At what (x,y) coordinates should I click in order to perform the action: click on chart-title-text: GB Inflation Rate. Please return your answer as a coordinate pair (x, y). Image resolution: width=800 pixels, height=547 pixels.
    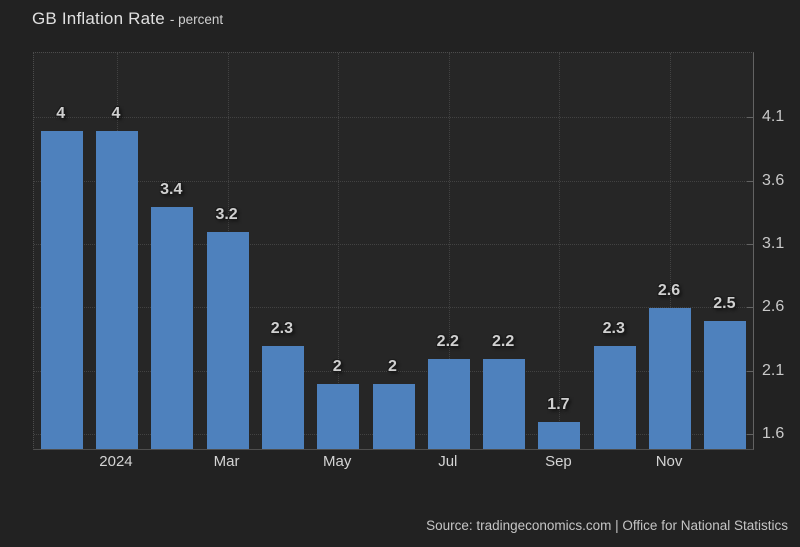
    Looking at the image, I should click on (98, 18).